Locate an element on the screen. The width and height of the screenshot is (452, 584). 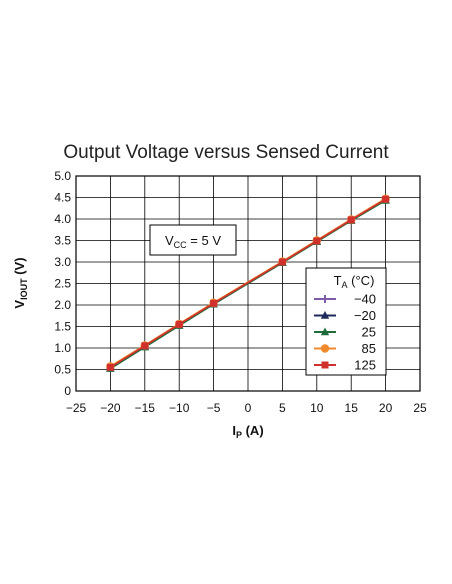
y-tick-label: 3.0 is located at coordinates (62, 262).